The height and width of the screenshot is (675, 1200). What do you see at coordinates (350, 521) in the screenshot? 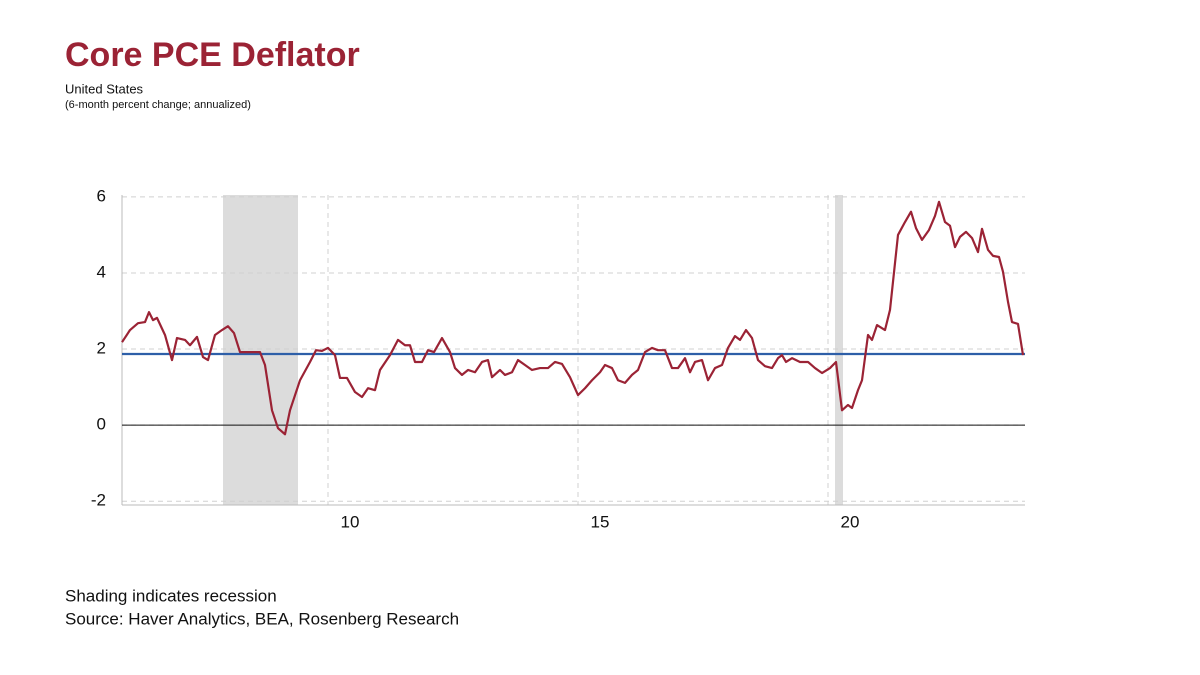
I see `x-tick-label: 10` at bounding box center [350, 521].